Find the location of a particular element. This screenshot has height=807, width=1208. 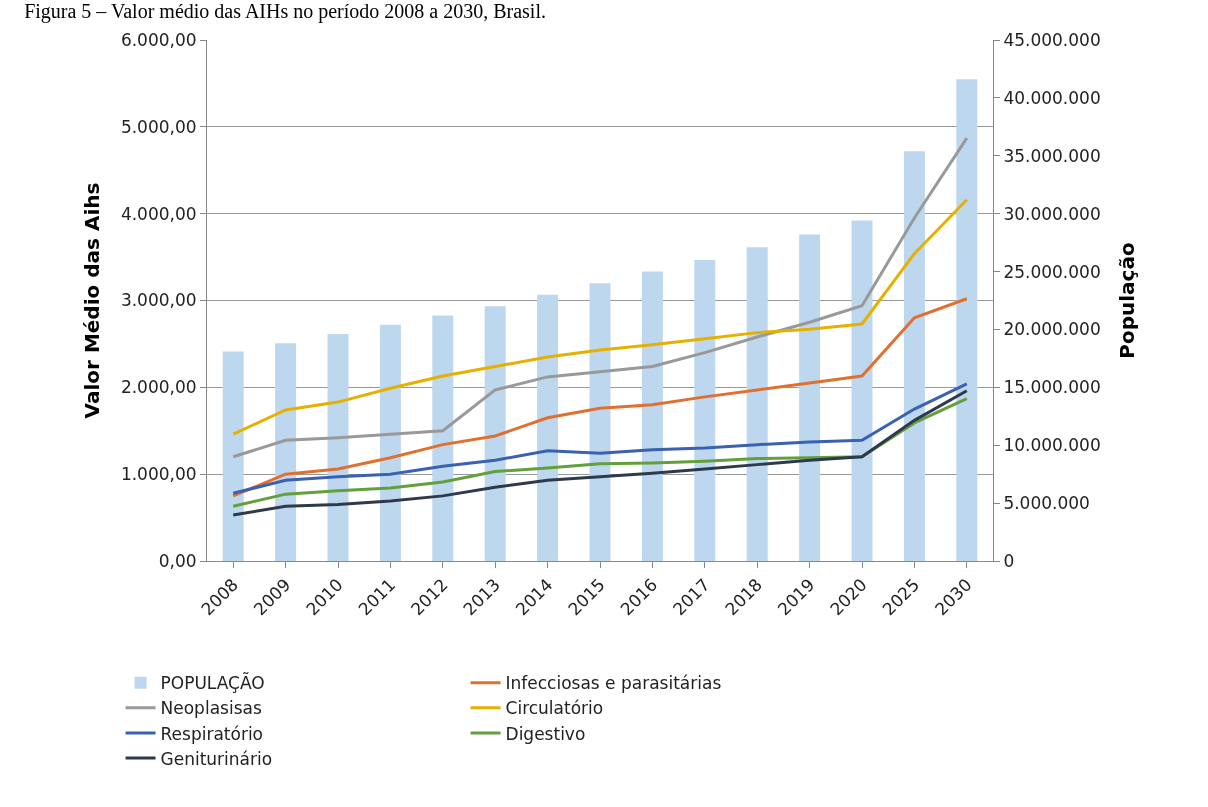

y2-tick-label: 25.000.000 is located at coordinates (1052, 271).